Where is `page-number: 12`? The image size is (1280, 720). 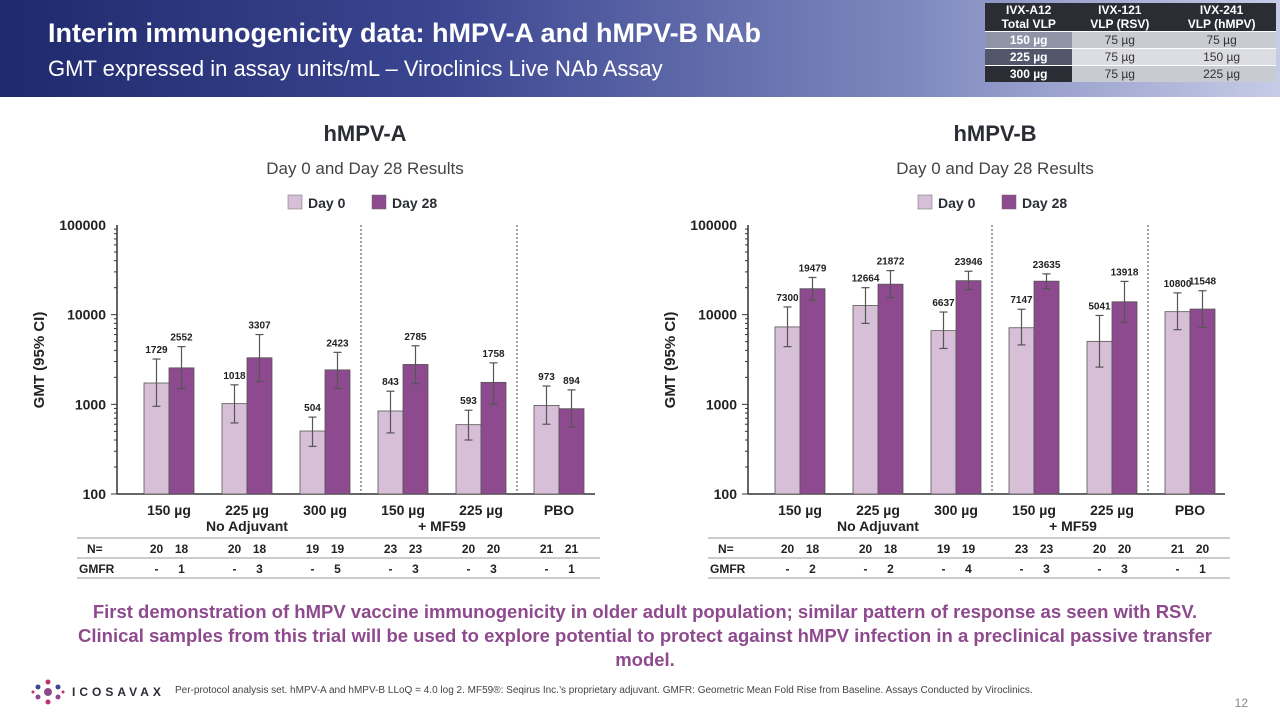
page-number: 12 is located at coordinates (1241, 703).